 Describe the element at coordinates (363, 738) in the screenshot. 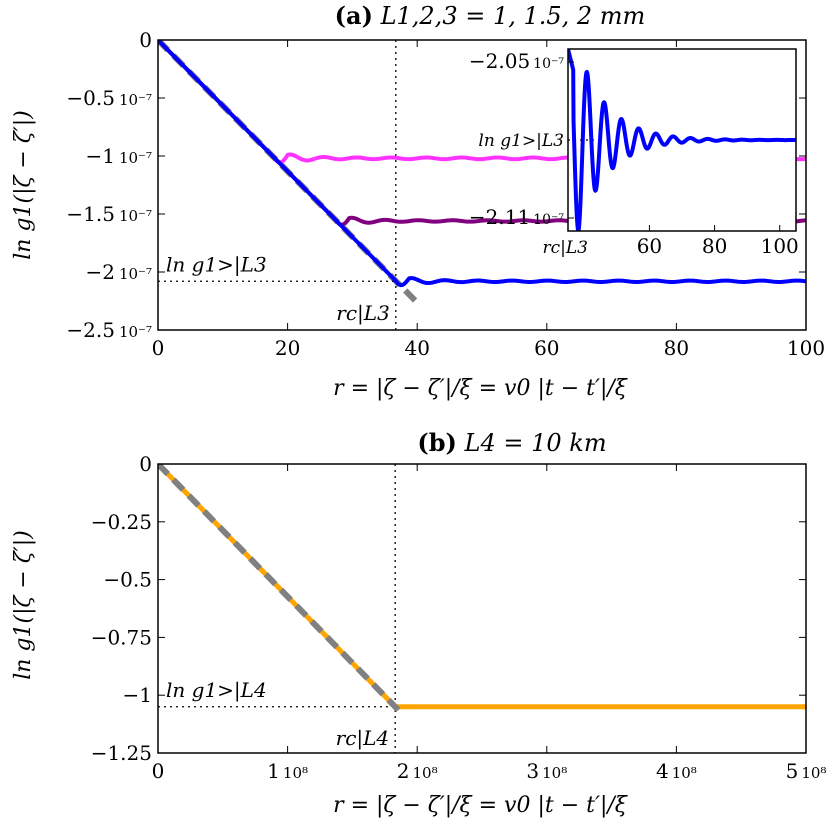

I see `panel-b-rc-label: rc|L4` at that location.